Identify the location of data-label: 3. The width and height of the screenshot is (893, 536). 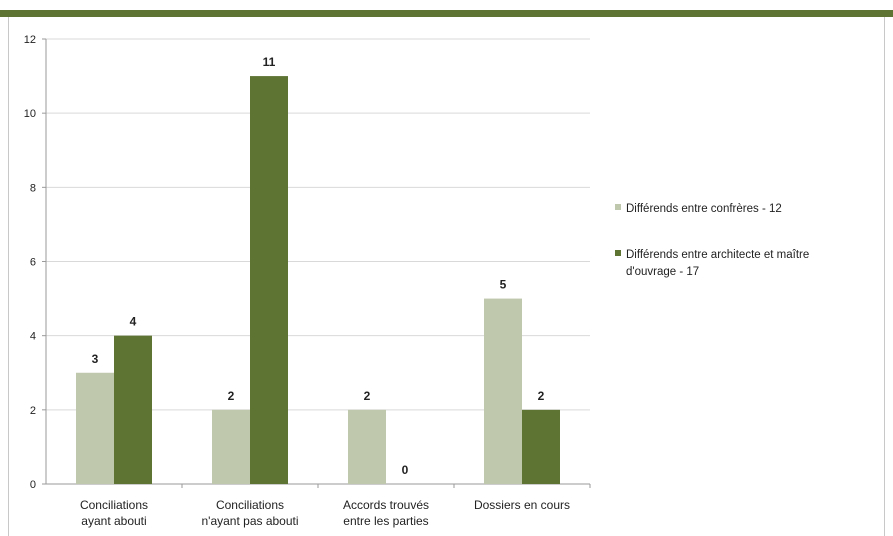
(95, 359).